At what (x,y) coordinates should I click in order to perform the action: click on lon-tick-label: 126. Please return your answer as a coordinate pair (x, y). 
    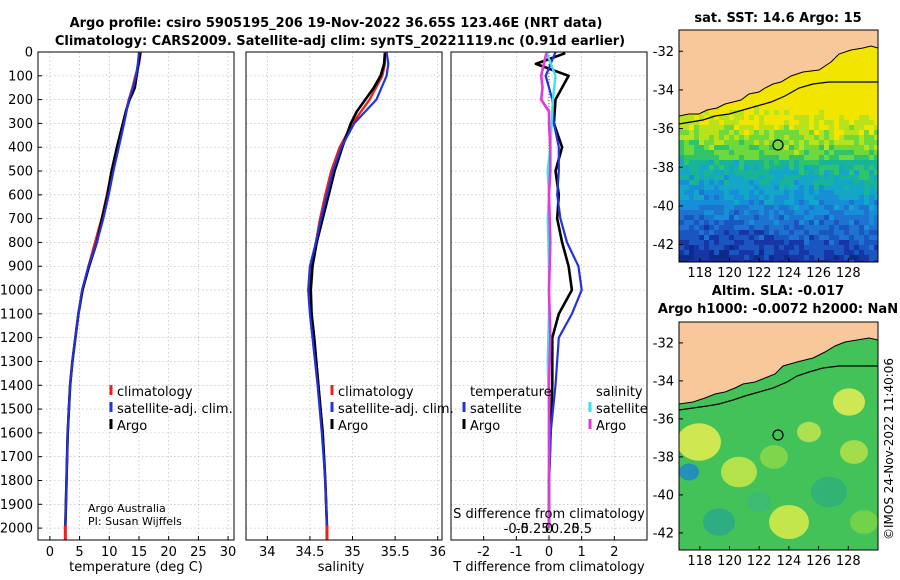
    Looking at the image, I should click on (818, 273).